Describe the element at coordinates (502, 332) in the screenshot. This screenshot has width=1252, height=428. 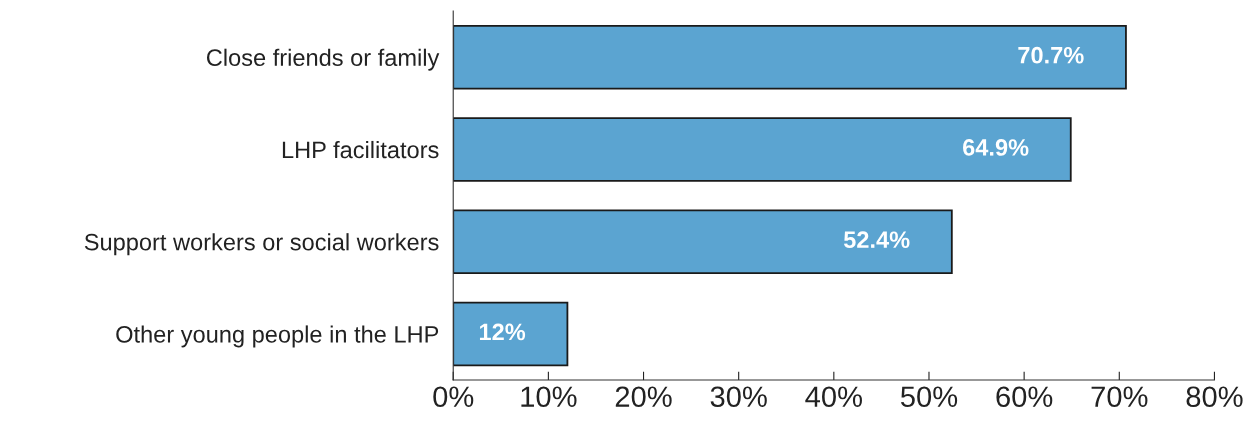
I see `data-label: 12%` at that location.